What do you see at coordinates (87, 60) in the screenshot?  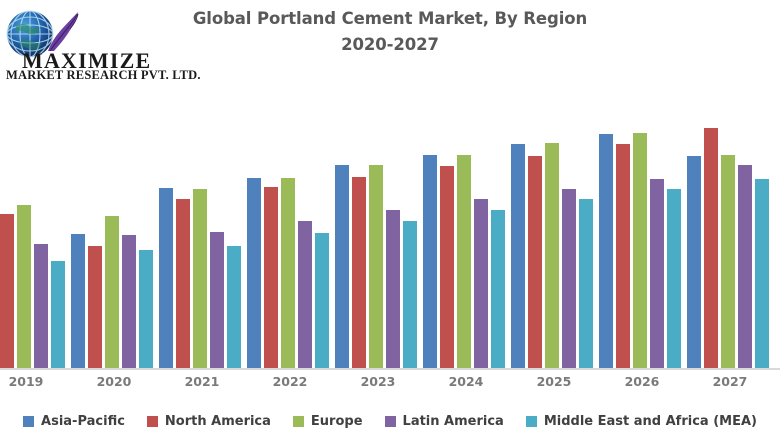 I see `logo-name-primary: MAXIMIZE` at bounding box center [87, 60].